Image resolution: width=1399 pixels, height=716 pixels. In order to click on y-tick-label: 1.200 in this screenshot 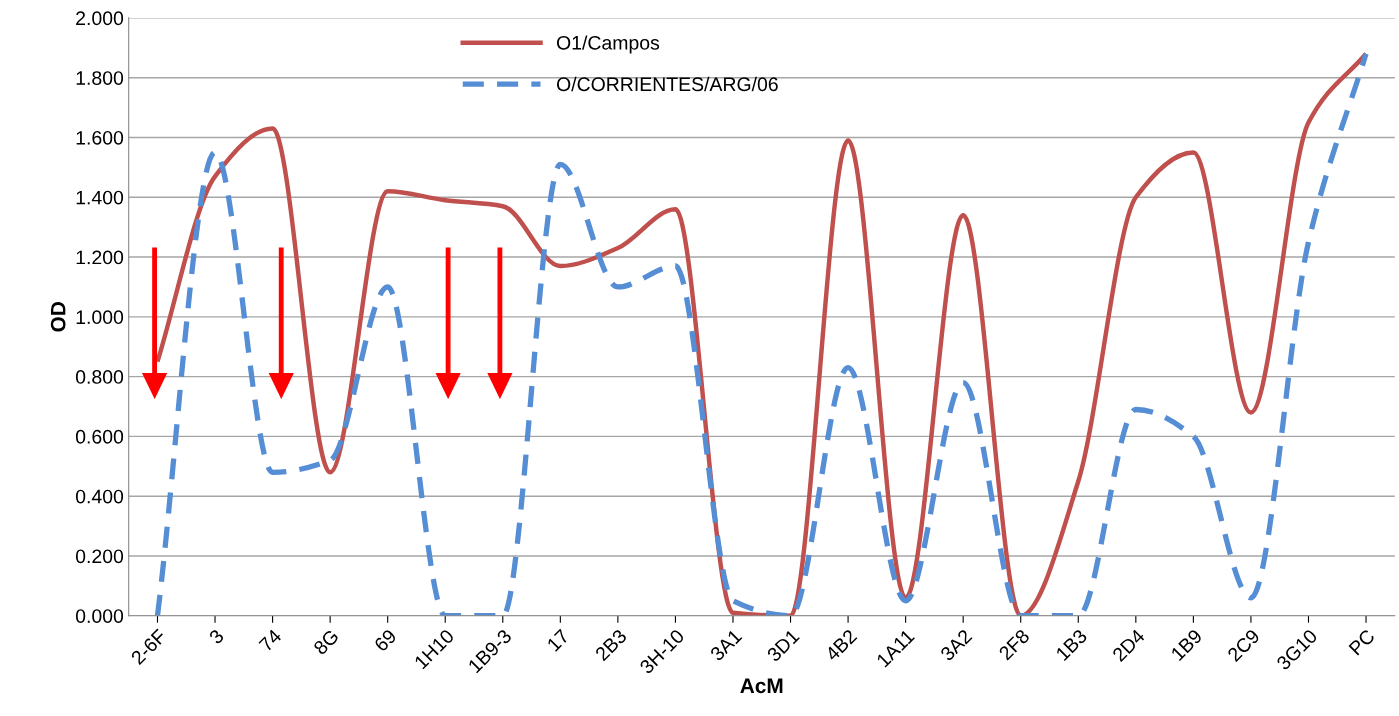, I will do `click(100, 257)`.